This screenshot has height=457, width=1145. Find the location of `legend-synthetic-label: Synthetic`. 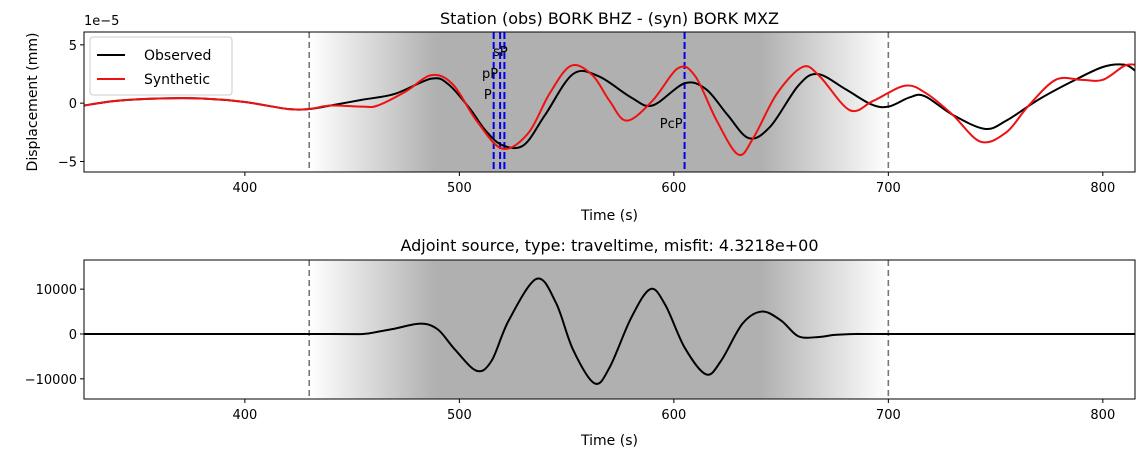

legend-synthetic-label: Synthetic is located at coordinates (177, 80).